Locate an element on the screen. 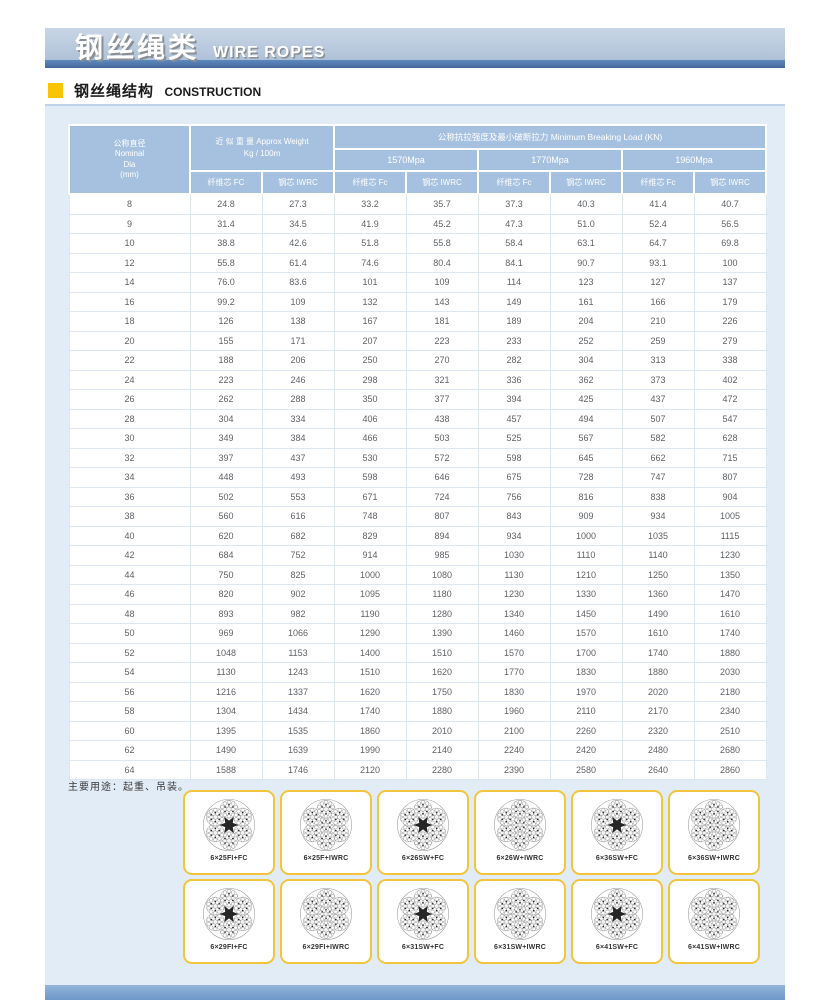 Image resolution: width=830 pixels, height=1000 pixels. page-title-zh: 钢丝绳类 is located at coordinates (137, 47).